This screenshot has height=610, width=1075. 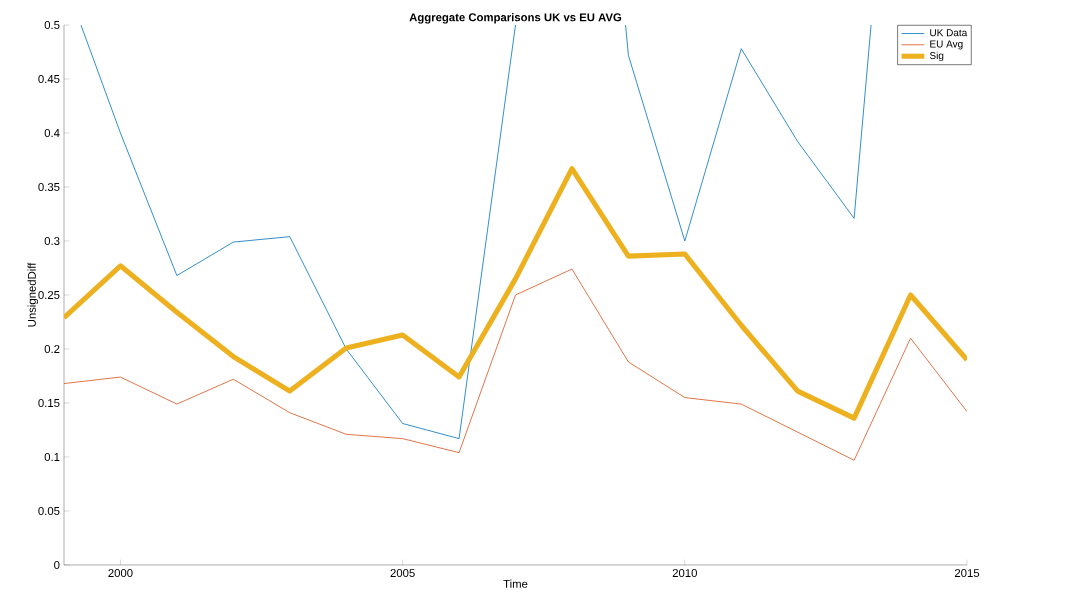 What do you see at coordinates (515, 583) in the screenshot?
I see `x-axis-title: Time` at bounding box center [515, 583].